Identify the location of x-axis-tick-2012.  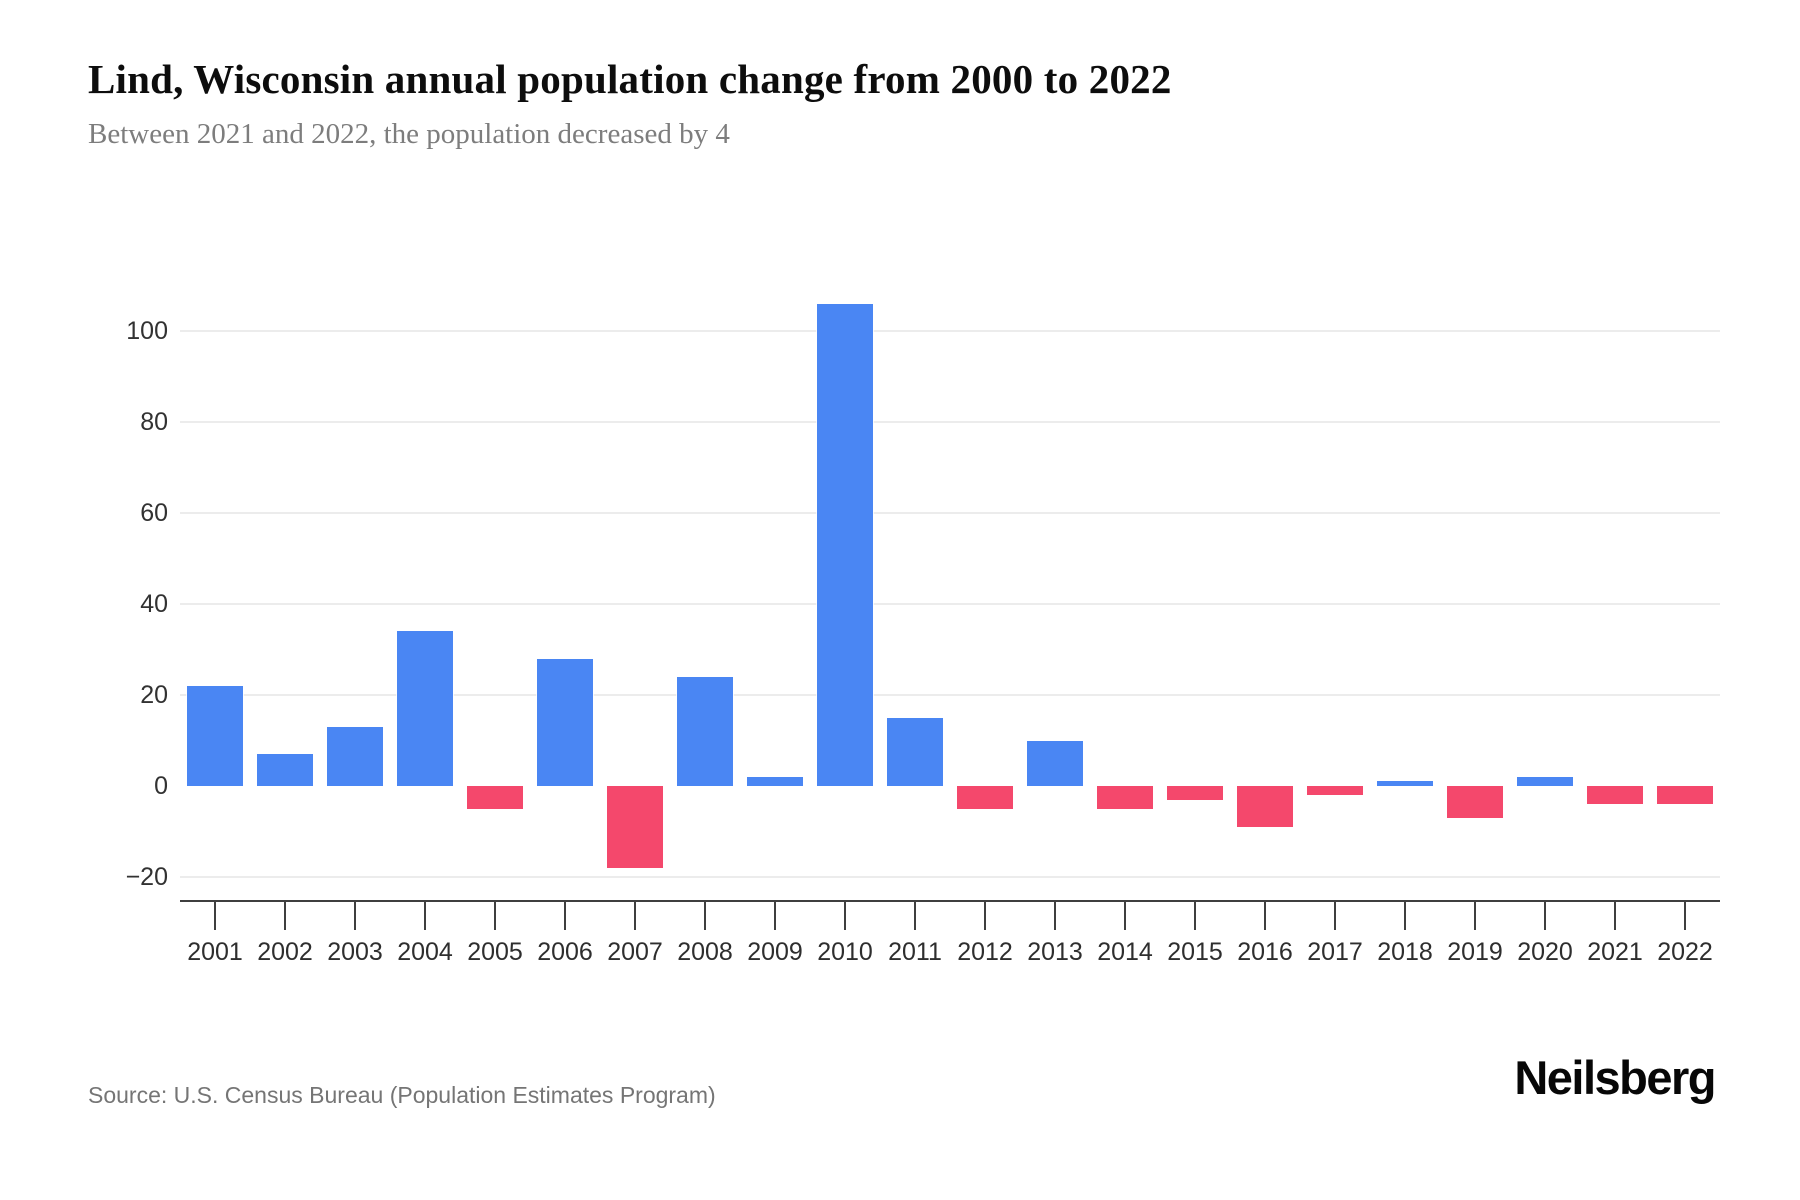
(985, 916).